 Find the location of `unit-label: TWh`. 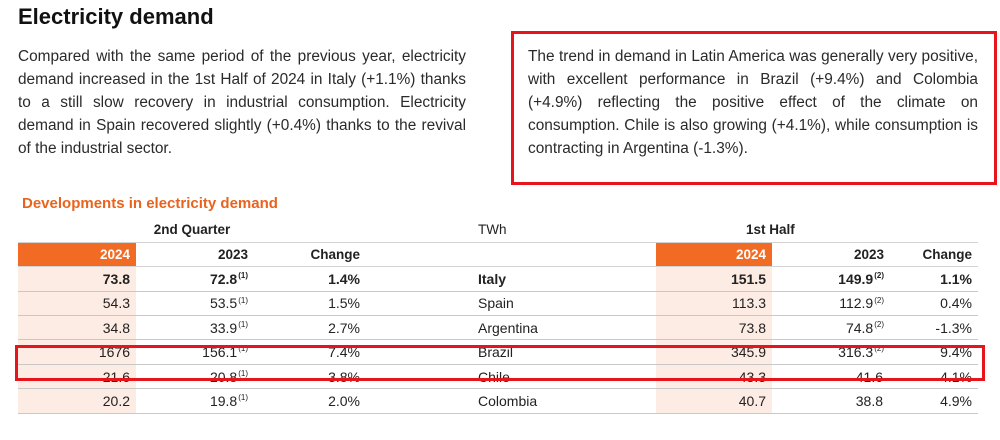

unit-label: TWh is located at coordinates (511, 230).